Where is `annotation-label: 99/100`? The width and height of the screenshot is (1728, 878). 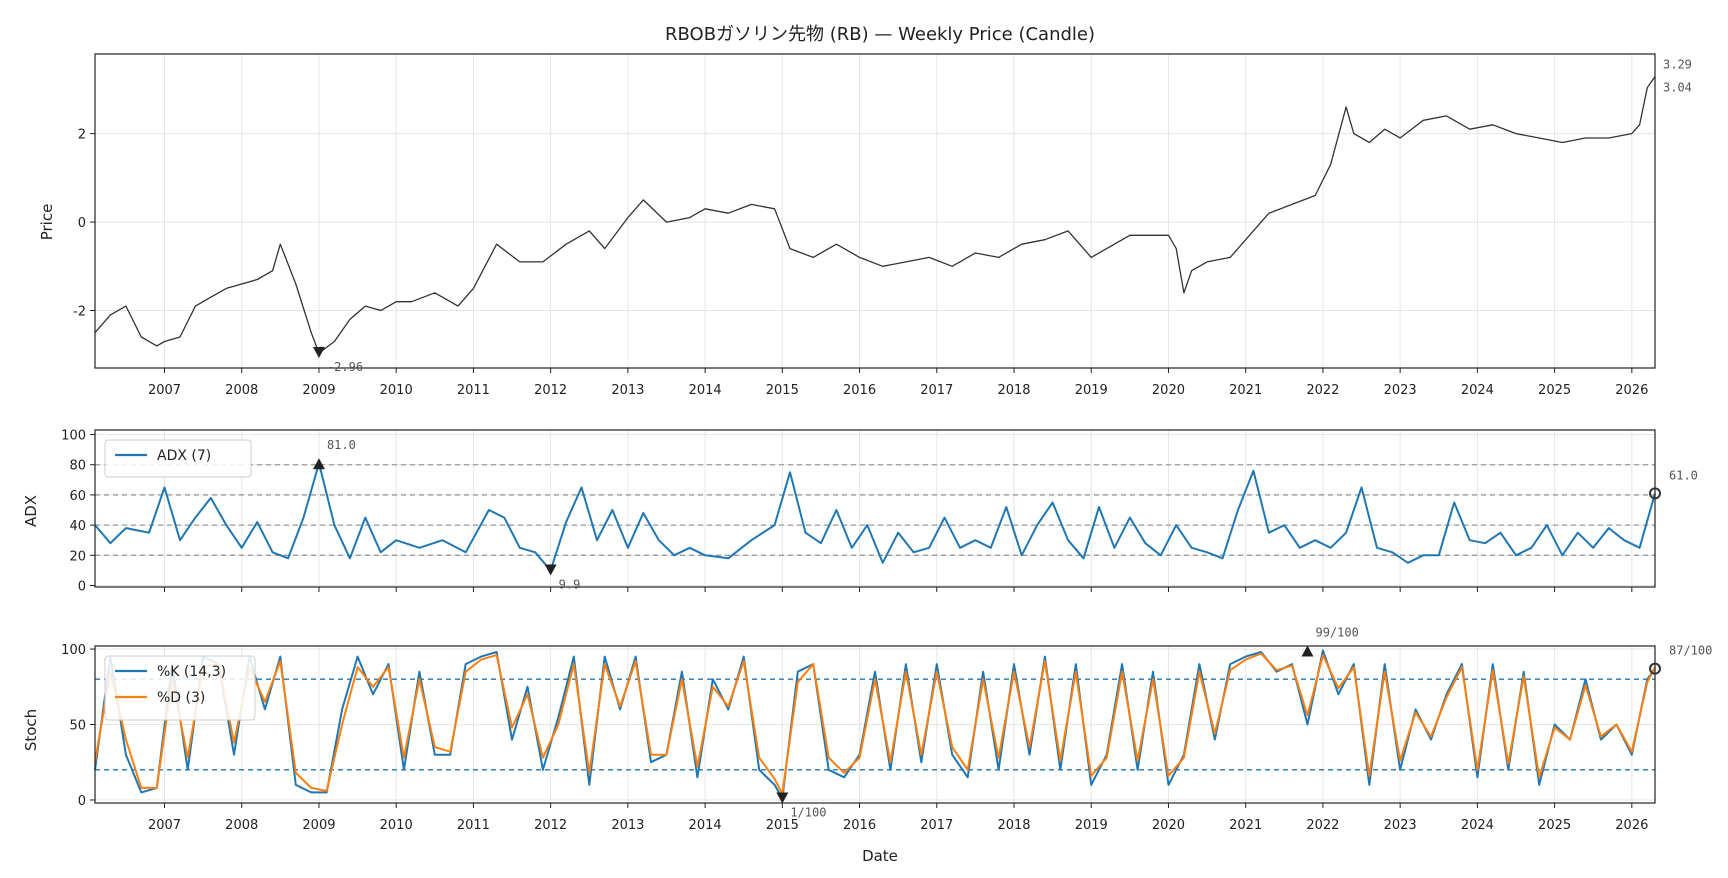
annotation-label: 99/100 is located at coordinates (1336, 633).